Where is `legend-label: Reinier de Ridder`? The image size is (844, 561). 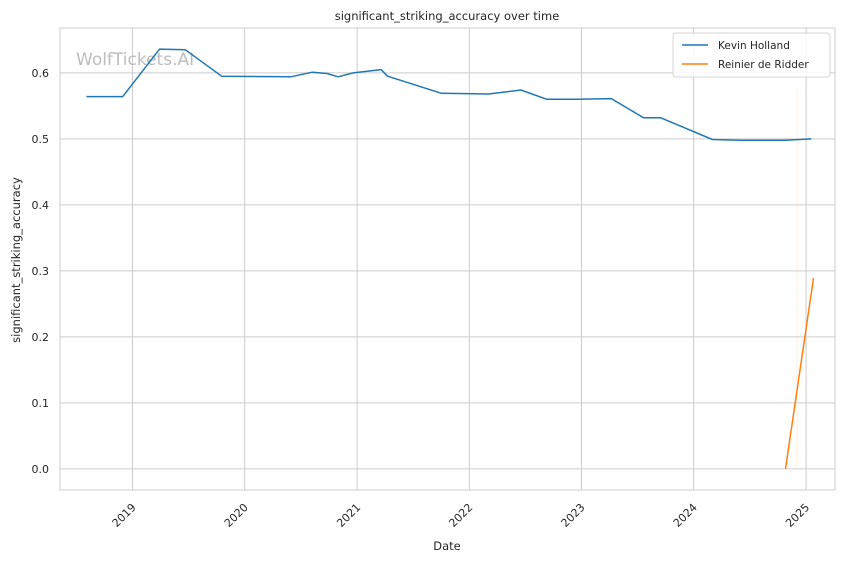
legend-label: Reinier de Ridder is located at coordinates (763, 65).